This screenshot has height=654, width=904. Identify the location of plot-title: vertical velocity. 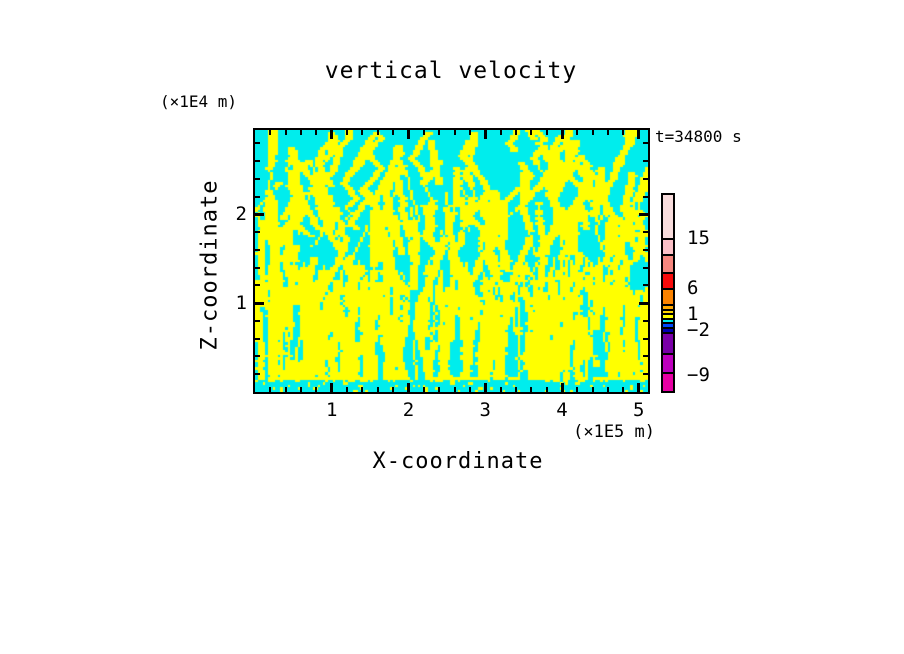
(451, 71).